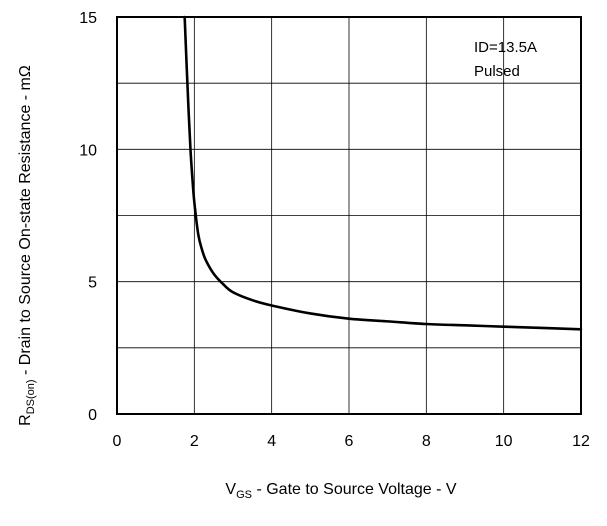 The height and width of the screenshot is (526, 607). I want to click on x-tick-label: 0, so click(117, 441).